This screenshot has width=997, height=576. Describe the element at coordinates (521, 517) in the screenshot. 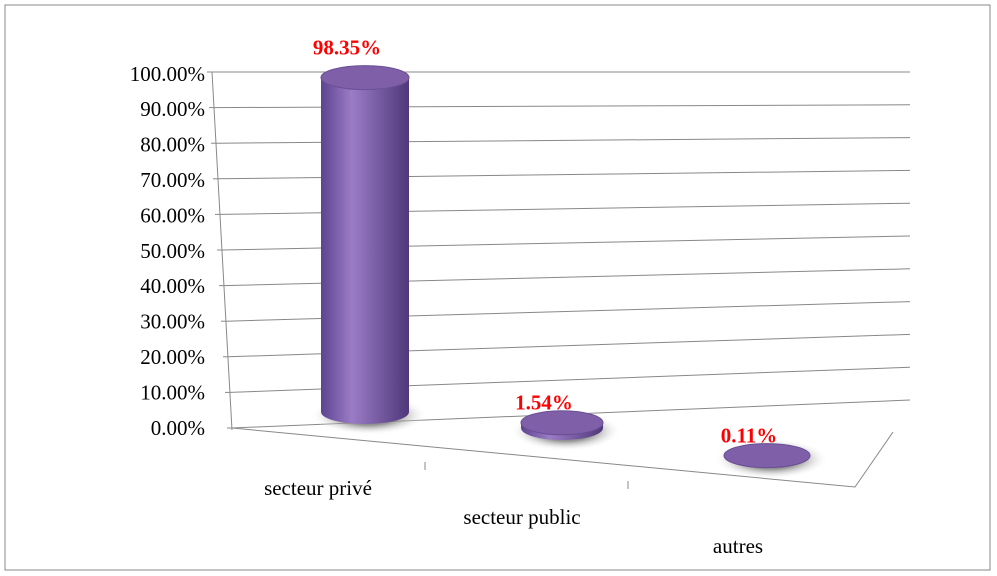

I see `x-tick-label: secteur public` at that location.